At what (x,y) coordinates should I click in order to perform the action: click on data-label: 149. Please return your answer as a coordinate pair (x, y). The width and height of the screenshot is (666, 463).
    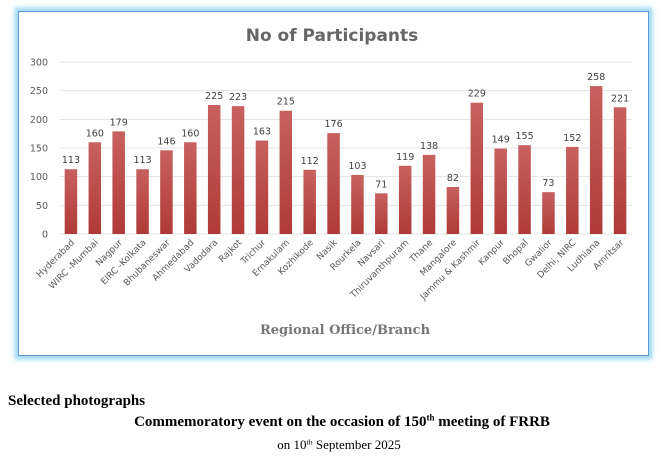
    Looking at the image, I should click on (501, 140).